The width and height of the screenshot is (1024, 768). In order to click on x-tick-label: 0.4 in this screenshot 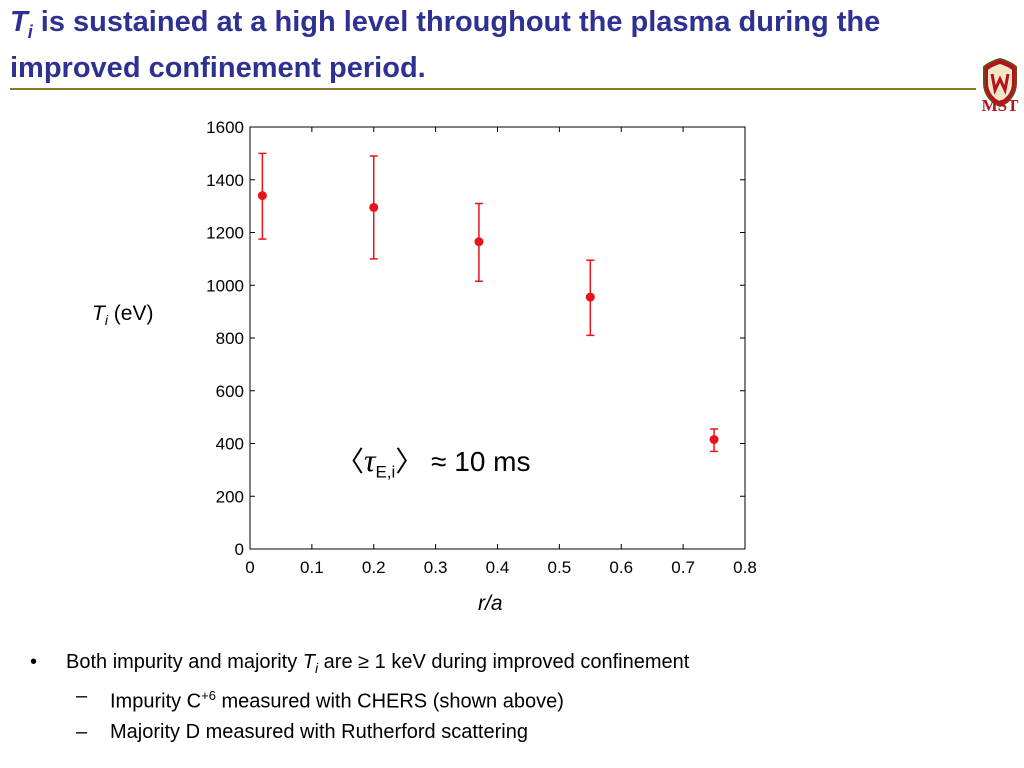, I will do `click(498, 567)`.